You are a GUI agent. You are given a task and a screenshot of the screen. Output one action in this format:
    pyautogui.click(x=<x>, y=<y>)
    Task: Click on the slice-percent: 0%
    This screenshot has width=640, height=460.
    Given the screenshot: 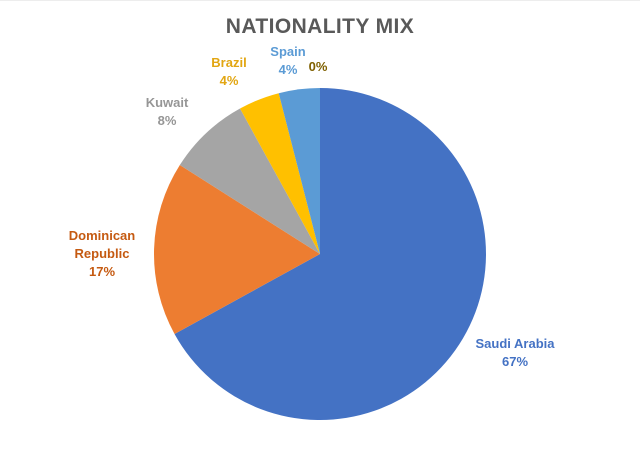 What is the action you would take?
    pyautogui.click(x=318, y=66)
    